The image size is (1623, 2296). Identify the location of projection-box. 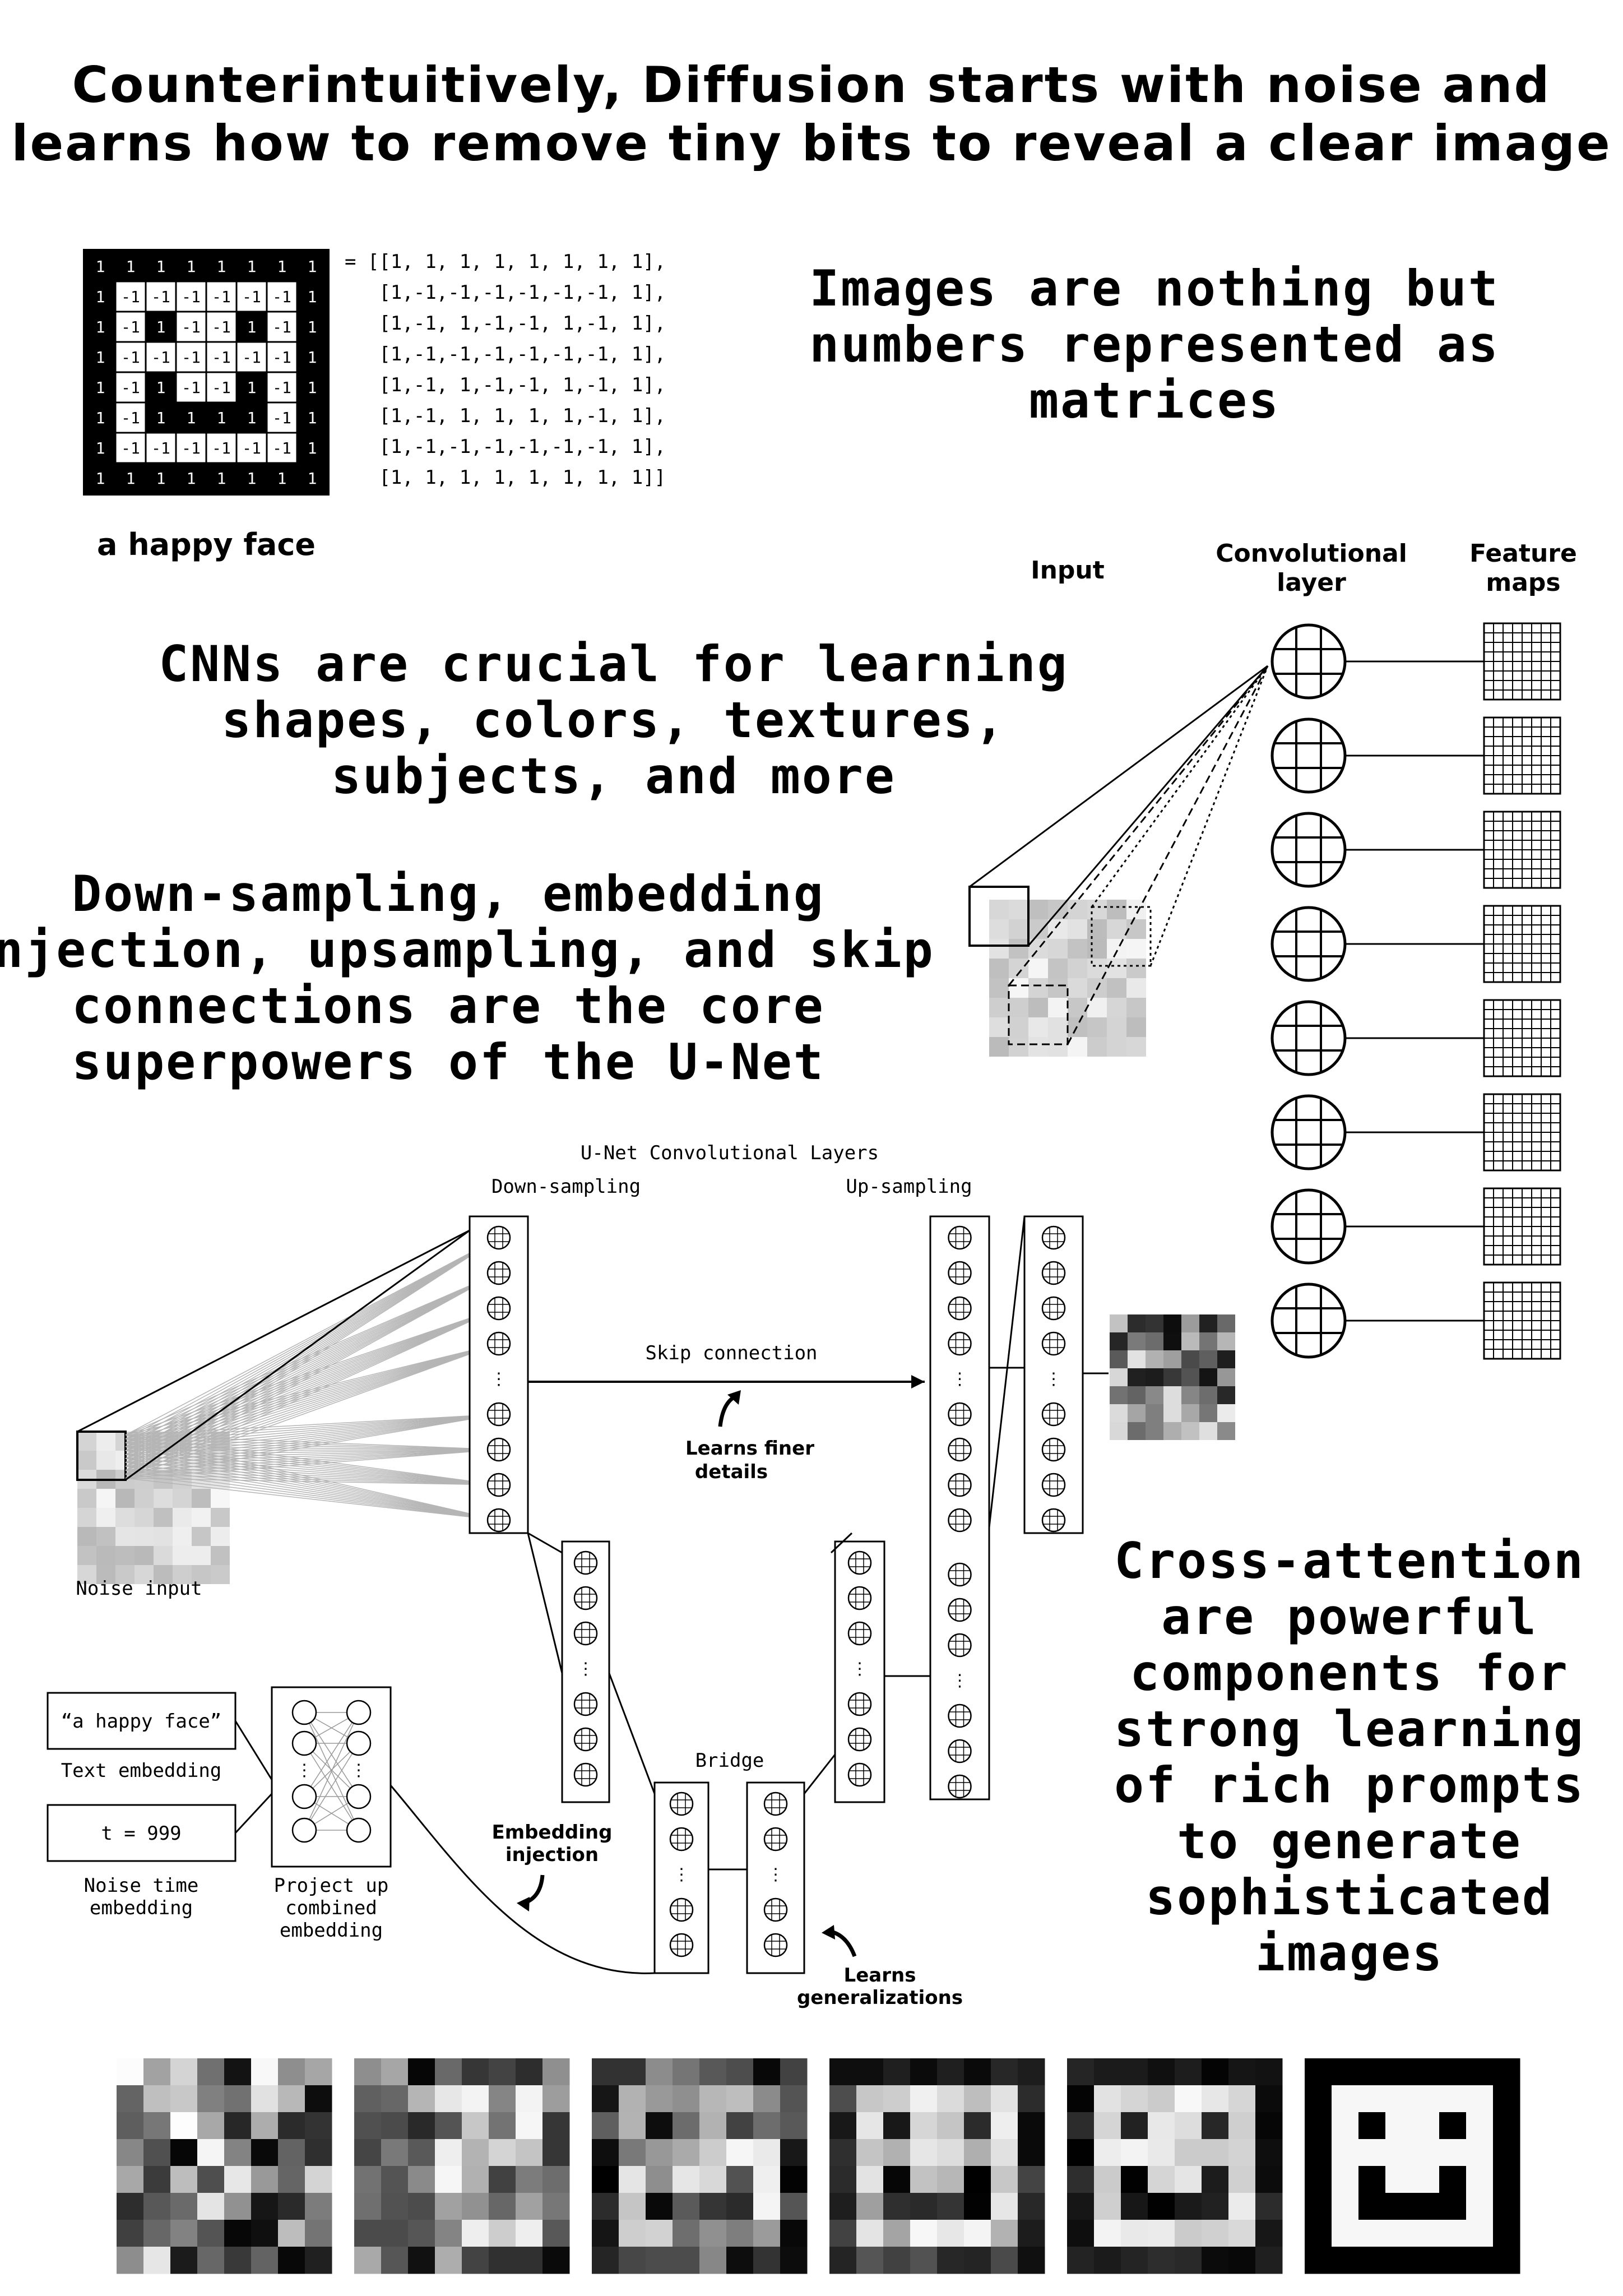
(332, 1777).